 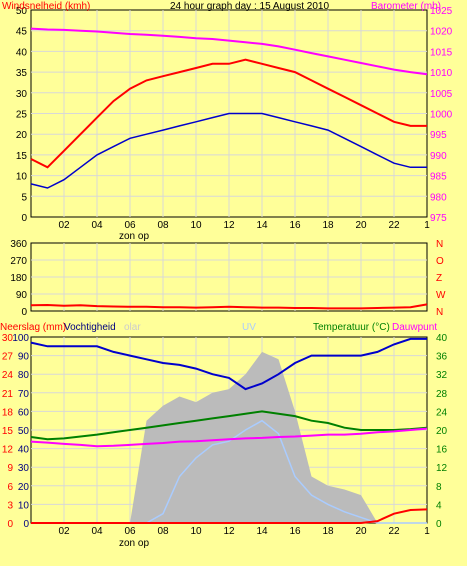 What do you see at coordinates (427, 225) in the screenshot?
I see `wind-x-tick: 1` at bounding box center [427, 225].